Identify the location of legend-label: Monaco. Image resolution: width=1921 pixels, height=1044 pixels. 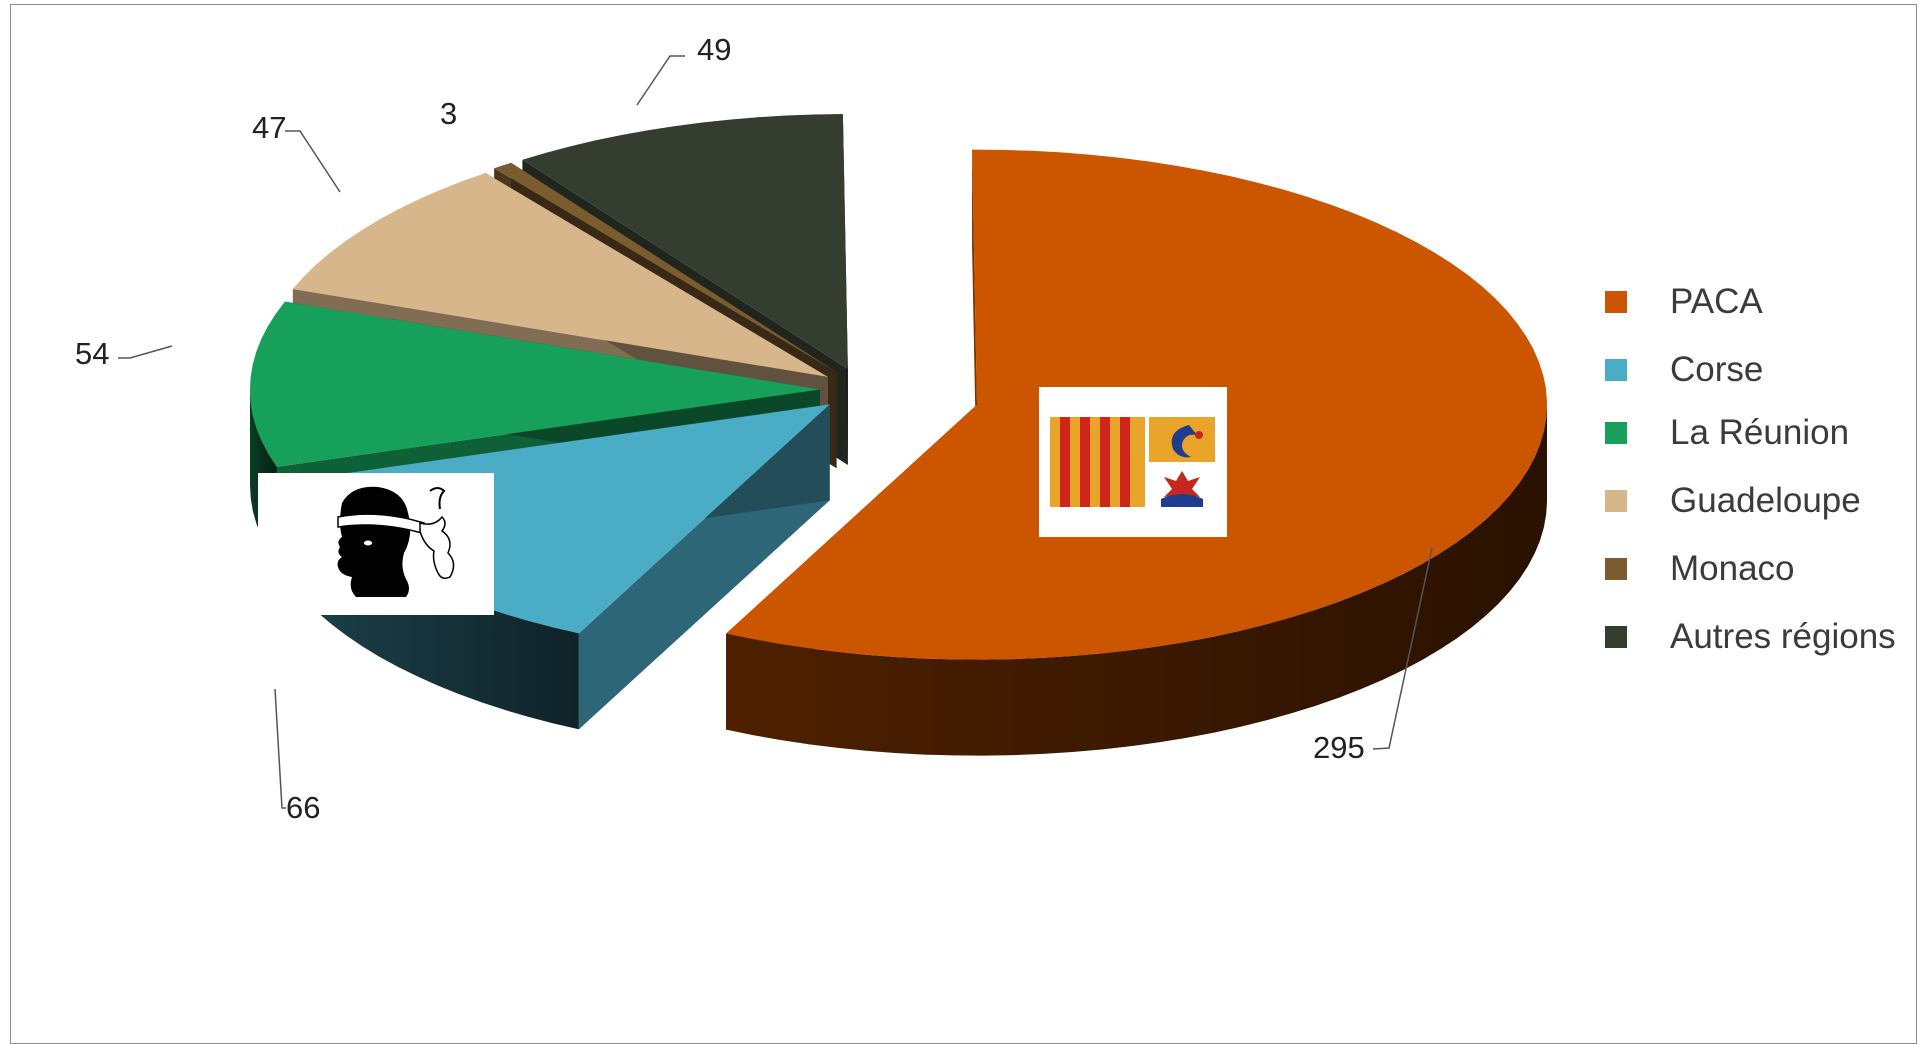
(1732, 568).